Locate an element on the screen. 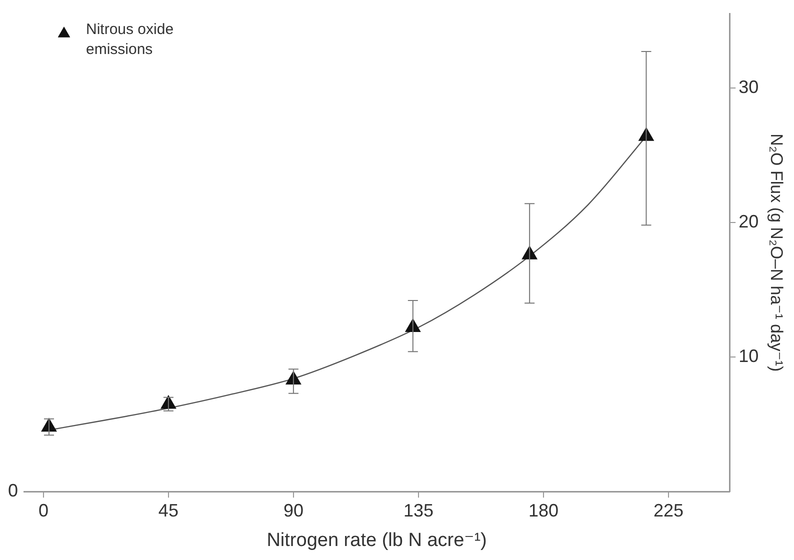 The width and height of the screenshot is (794, 560). text: 0 is located at coordinates (13, 490).